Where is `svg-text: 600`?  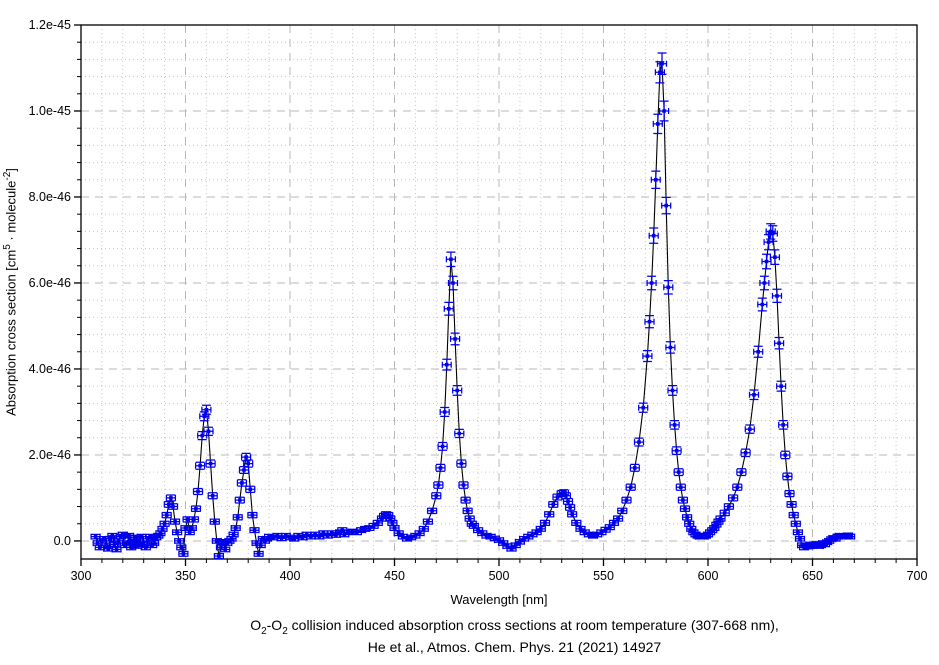
svg-text: 600 is located at coordinates (708, 576).